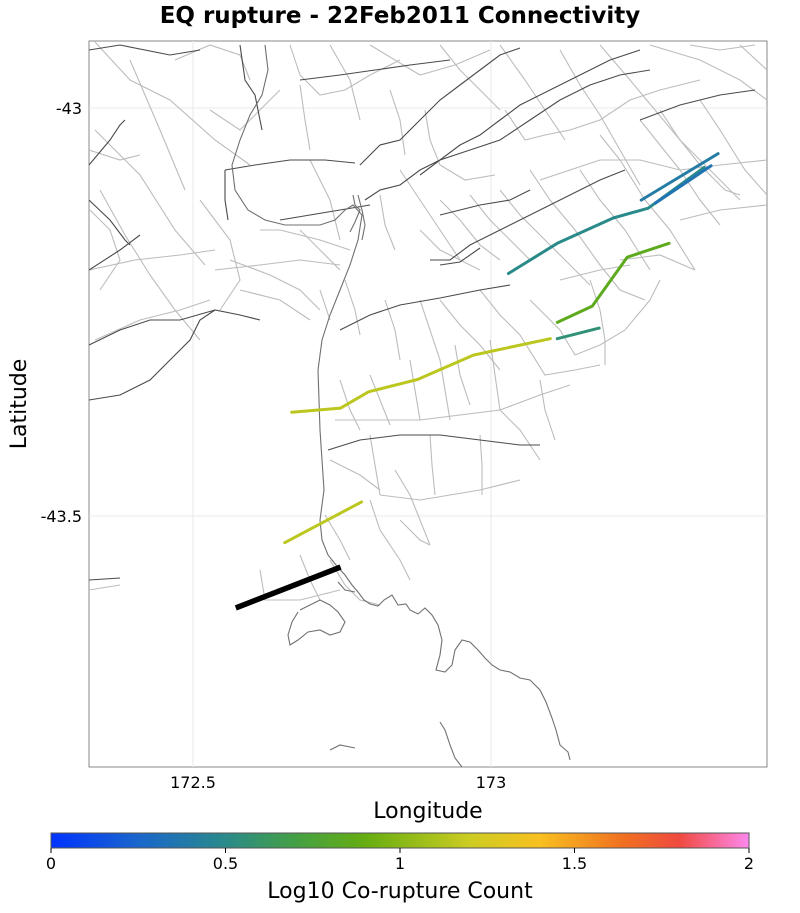  Describe the element at coordinates (491, 782) in the screenshot. I see `x-tick-173: 173` at that location.